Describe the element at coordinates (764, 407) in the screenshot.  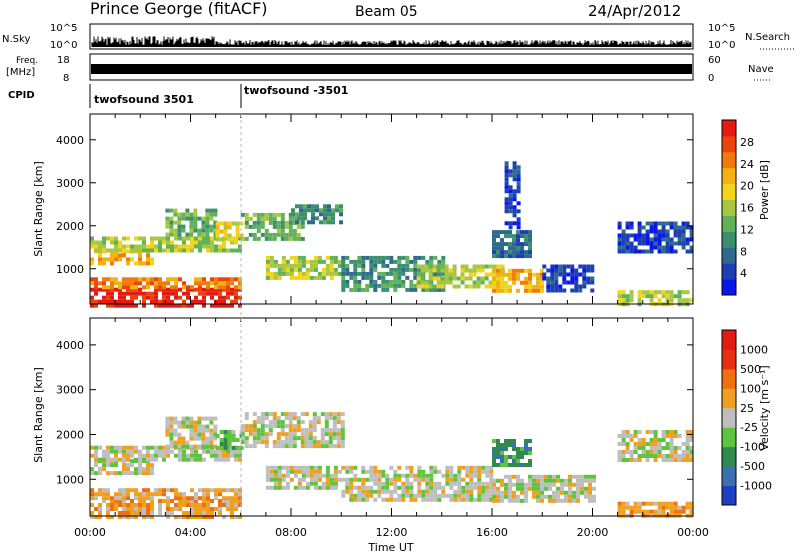
I see `velocity-colorbar-label: Velocity [m s⁻¹]` at that location.